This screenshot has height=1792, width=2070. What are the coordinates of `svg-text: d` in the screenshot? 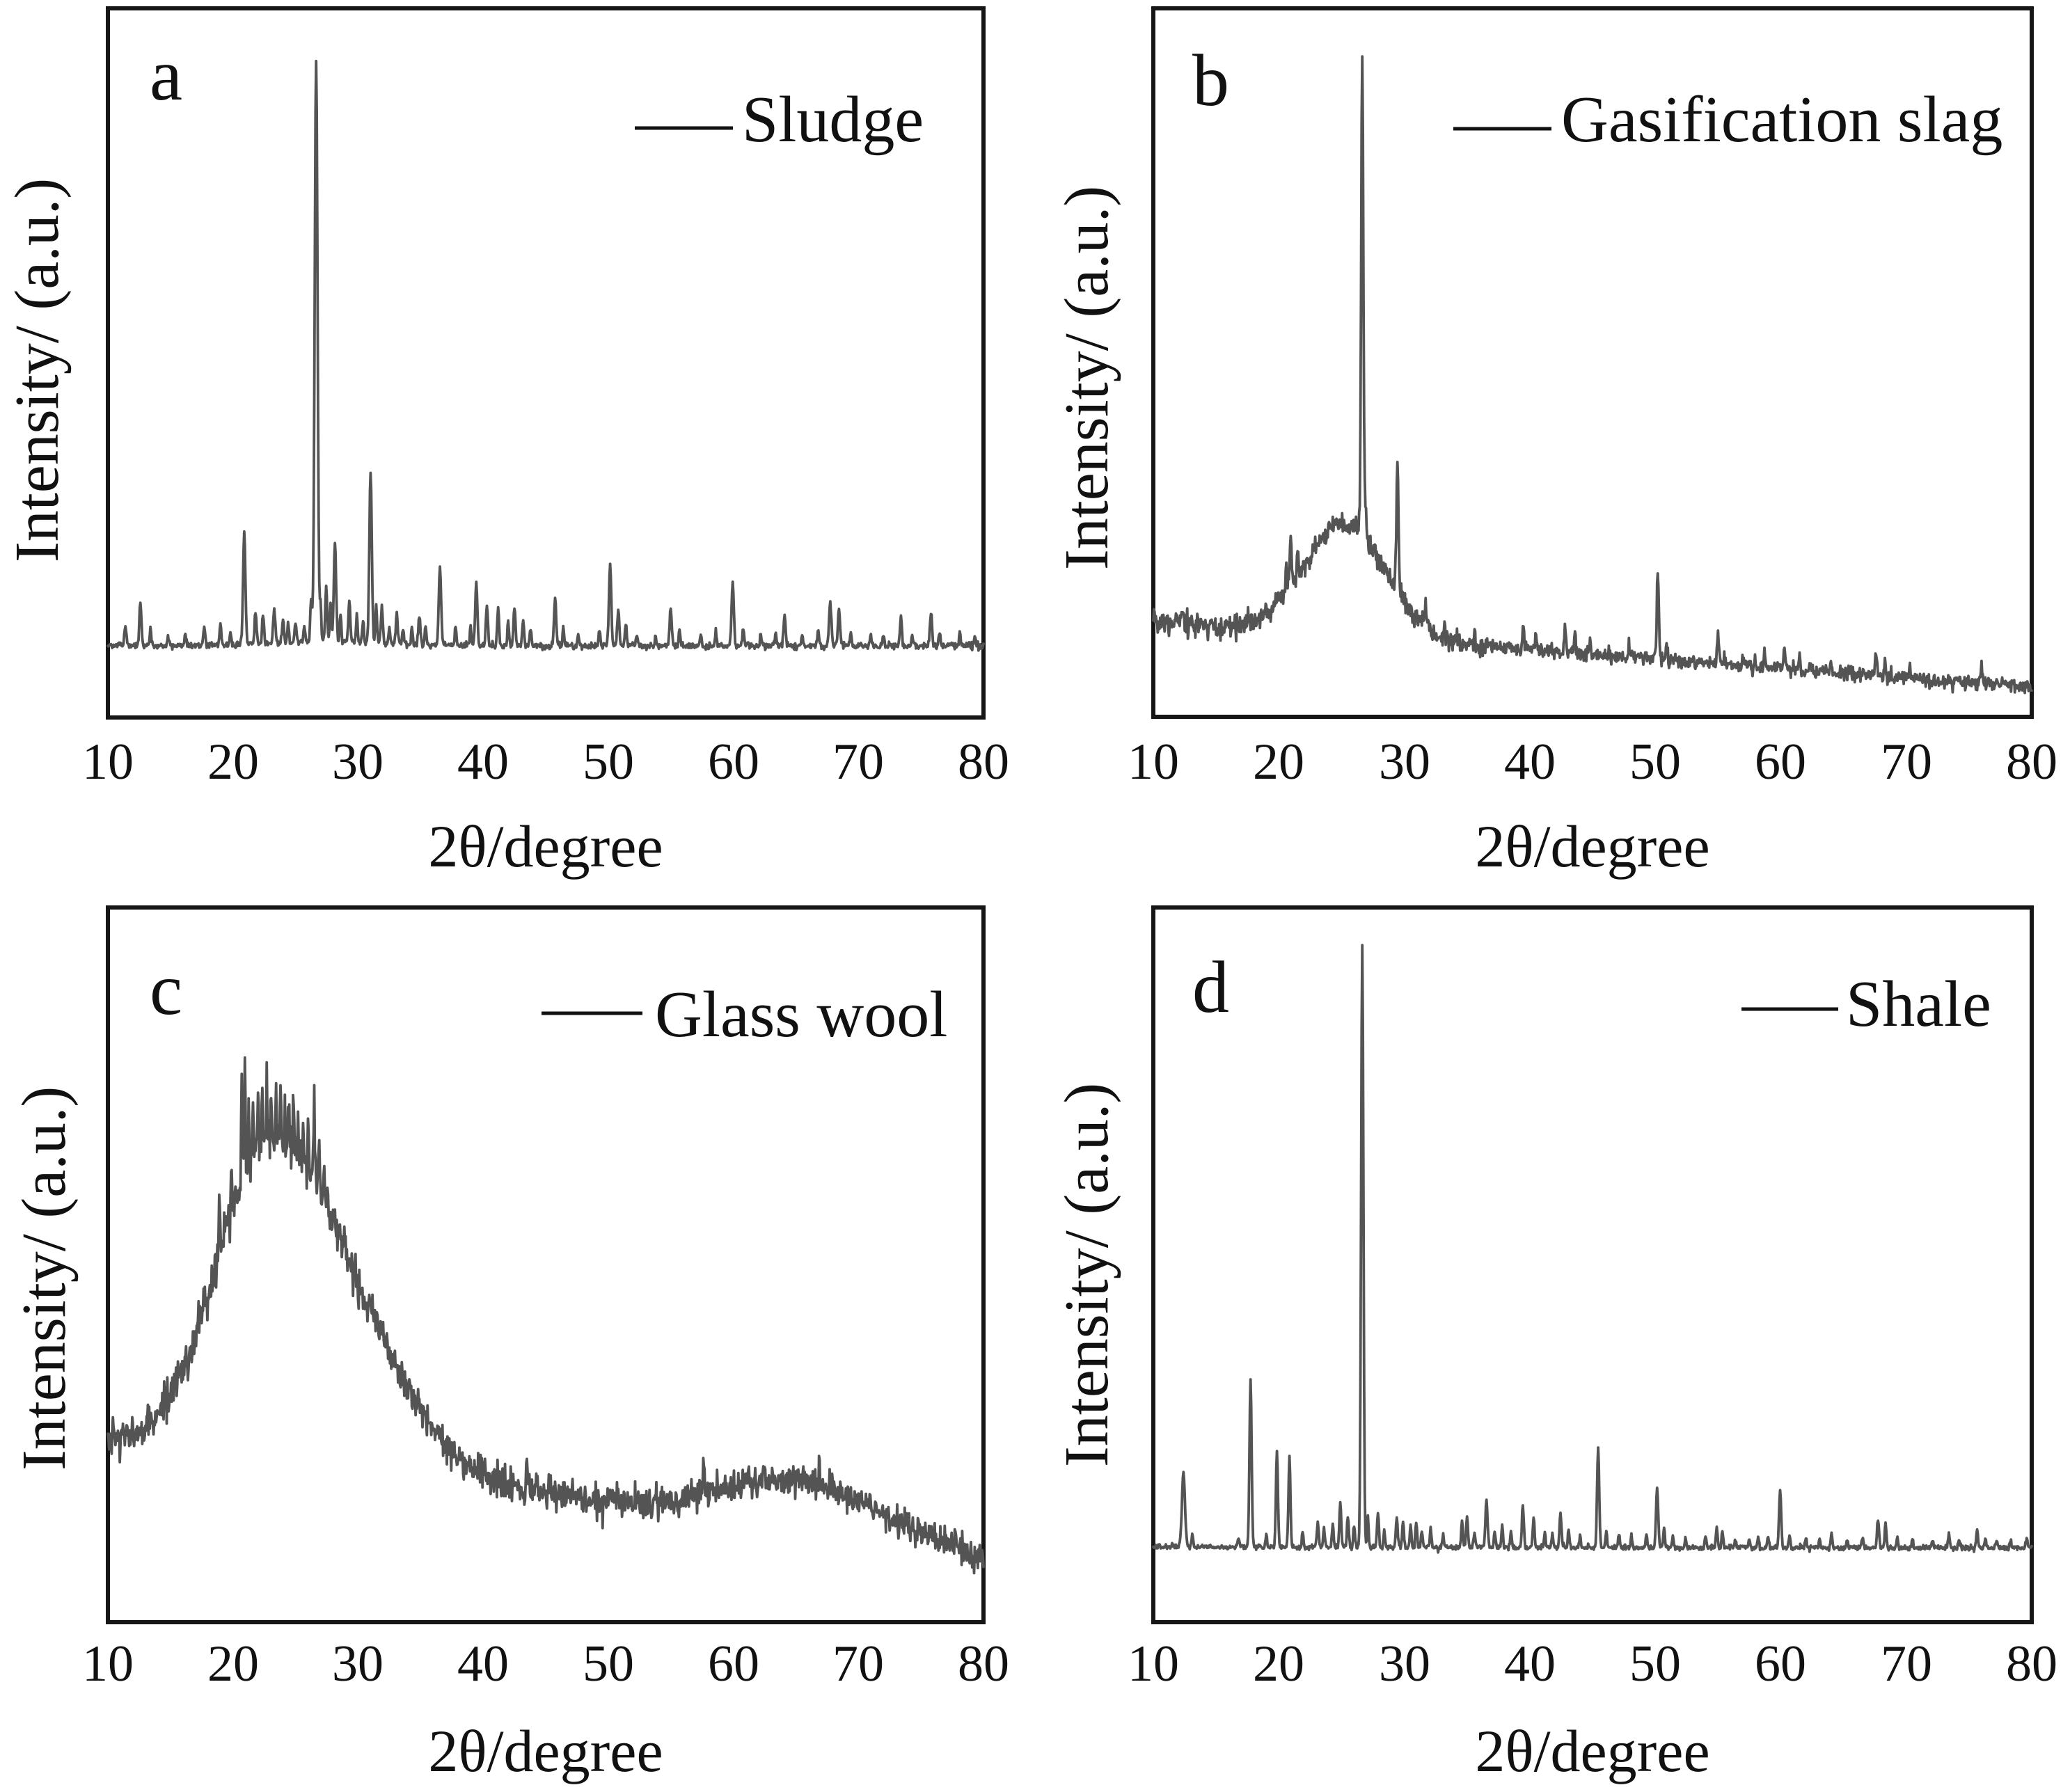 It's located at (1210, 987).